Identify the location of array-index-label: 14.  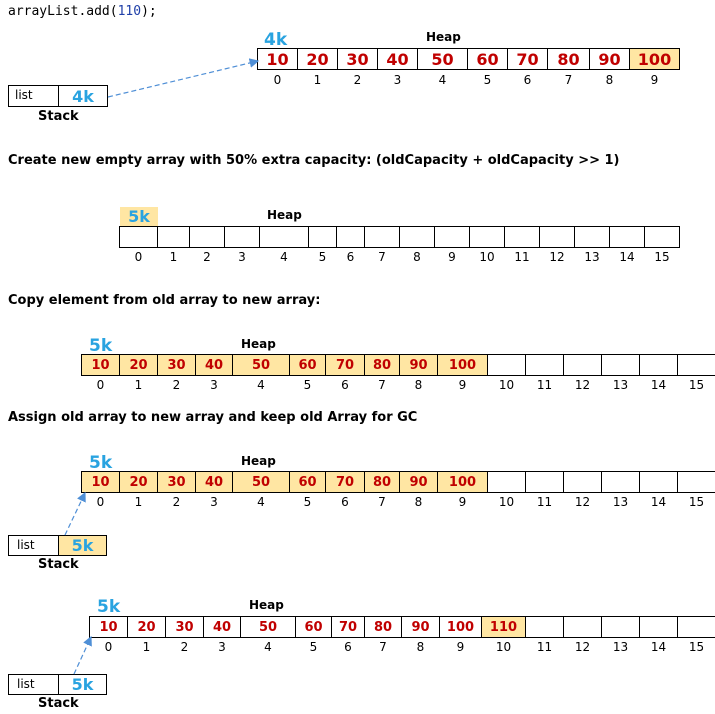
(658, 385).